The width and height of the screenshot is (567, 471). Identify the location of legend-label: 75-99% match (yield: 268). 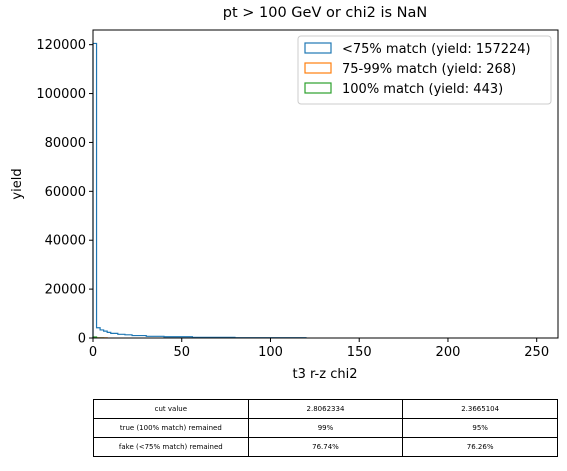
(429, 69).